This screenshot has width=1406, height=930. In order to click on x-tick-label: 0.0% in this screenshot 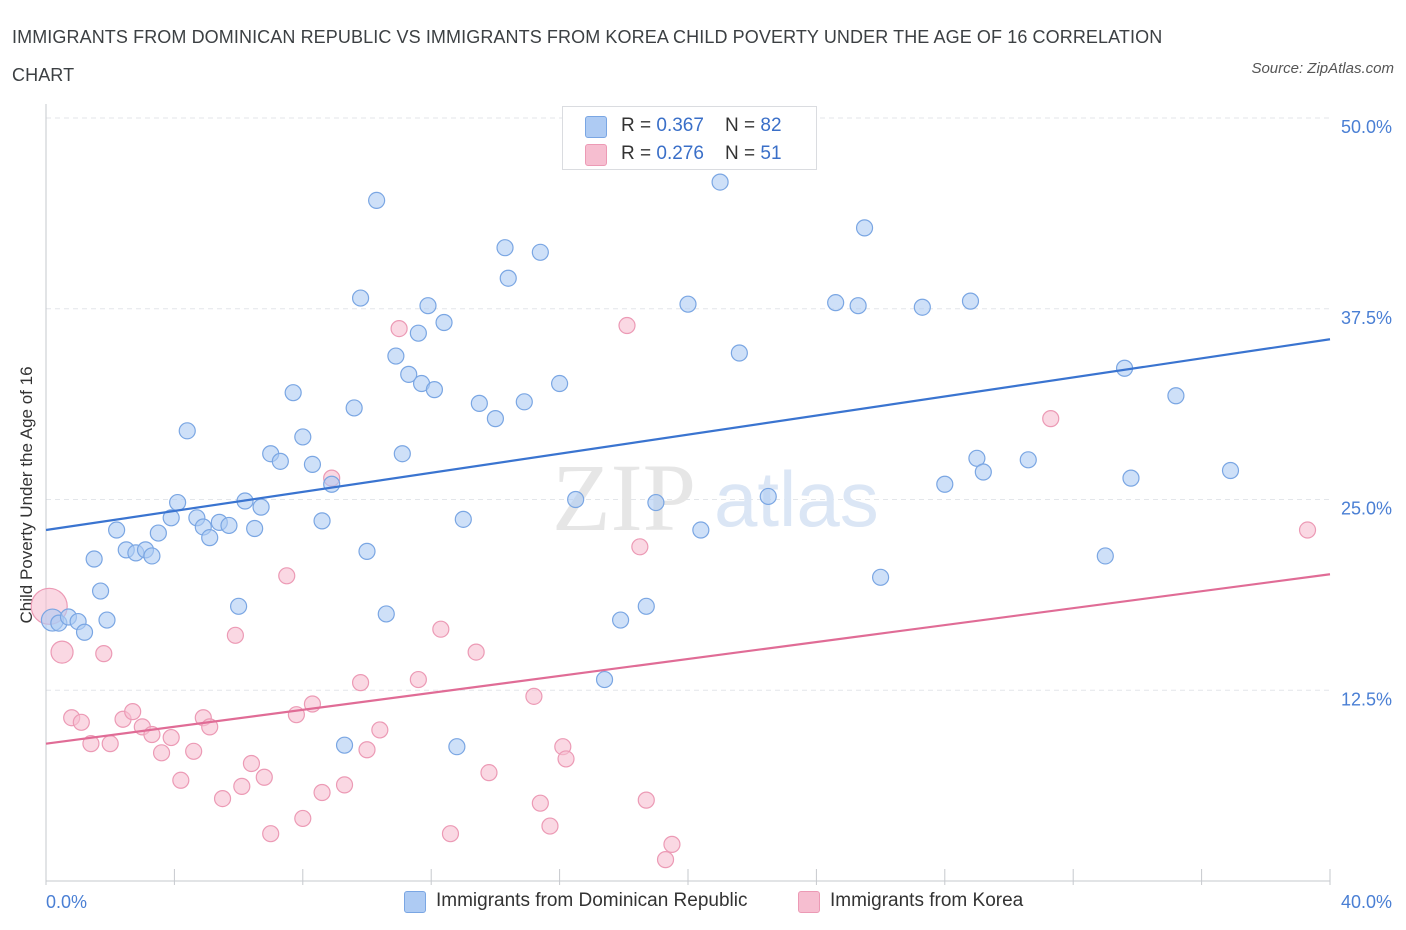, I will do `click(66, 902)`.